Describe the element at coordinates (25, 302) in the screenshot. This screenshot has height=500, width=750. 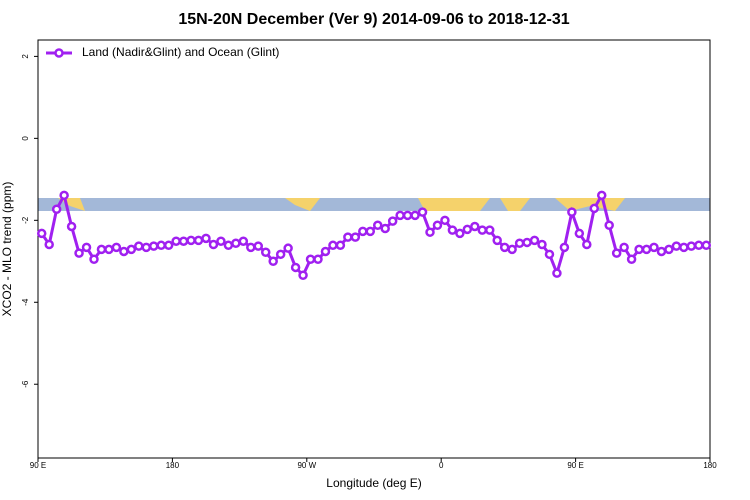
I see `y-tick-label: -4` at that location.